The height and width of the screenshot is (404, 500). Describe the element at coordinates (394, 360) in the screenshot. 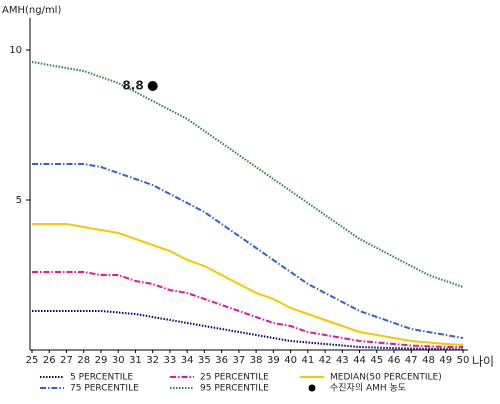

I see `x-tick-label: 46` at that location.